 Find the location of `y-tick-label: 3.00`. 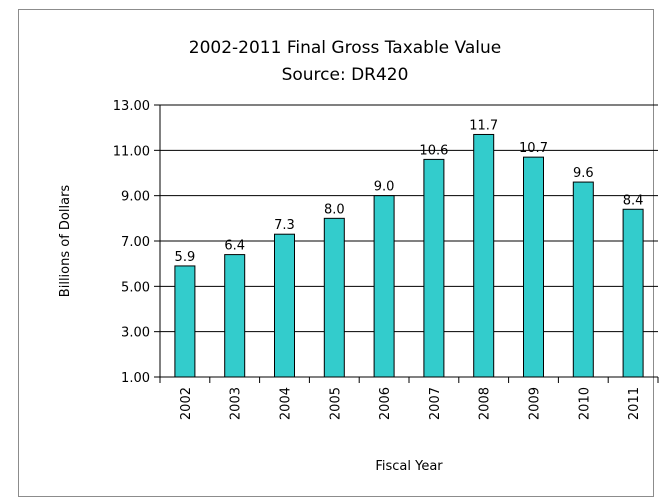

y-tick-label: 3.00 is located at coordinates (135, 333).